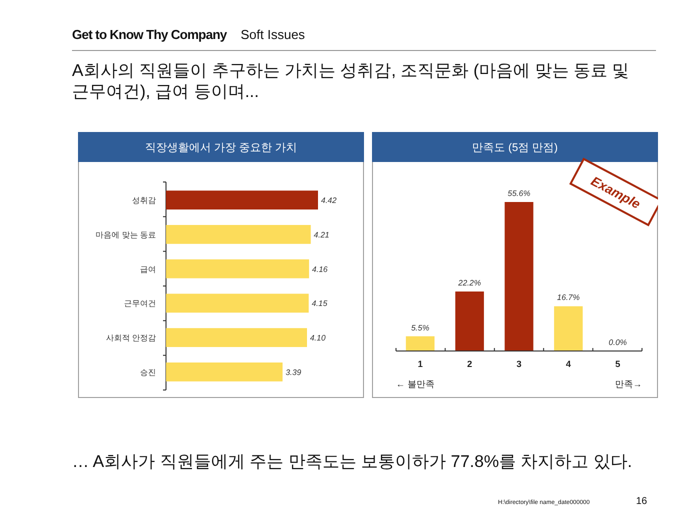 The height and width of the screenshot is (510, 680). What do you see at coordinates (221, 148) in the screenshot?
I see `chart-title: 직장생활에서 가장 중요한 가치` at bounding box center [221, 148].